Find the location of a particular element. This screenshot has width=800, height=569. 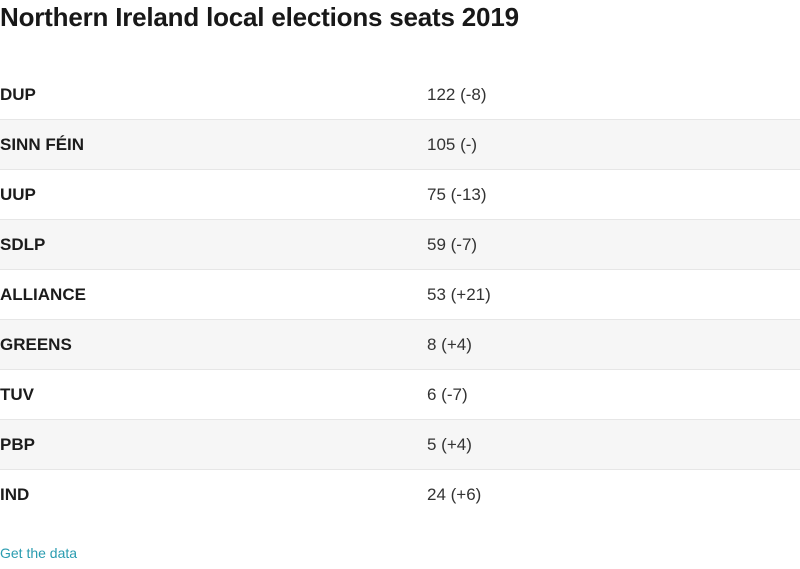

seats-value: 59 (-7) is located at coordinates (452, 244).